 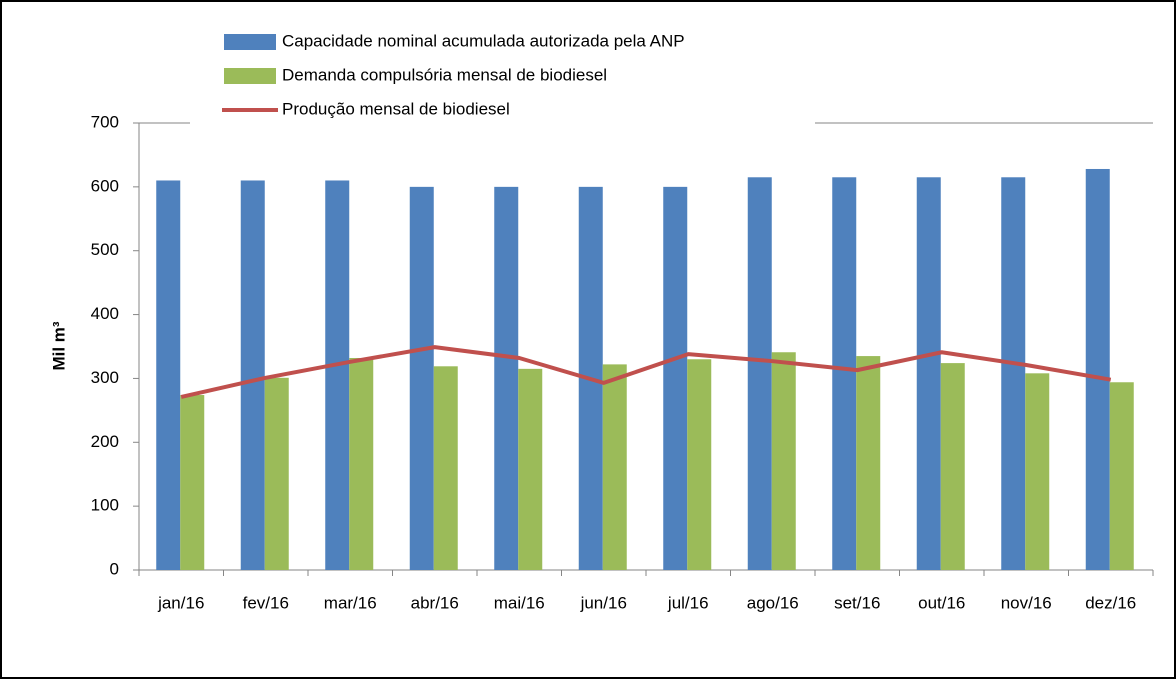 What do you see at coordinates (519, 602) in the screenshot?
I see `x-tick-label: mai/16` at bounding box center [519, 602].